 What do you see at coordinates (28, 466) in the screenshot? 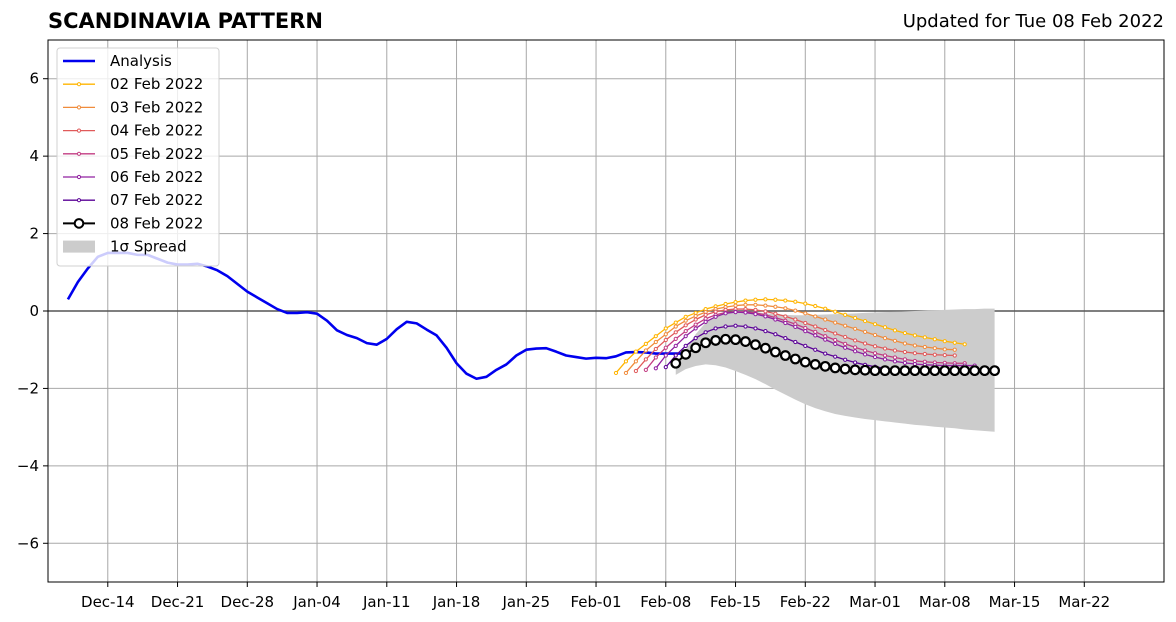
I see `y-tick-label: −4` at bounding box center [28, 466].